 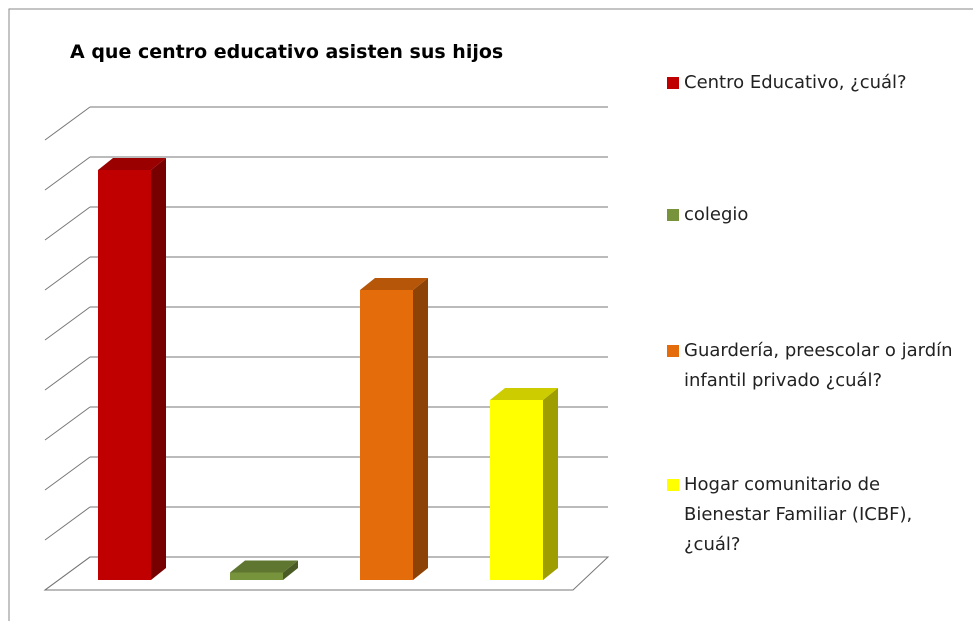 I want to click on legend-entry: colegio, so click(x=812, y=215).